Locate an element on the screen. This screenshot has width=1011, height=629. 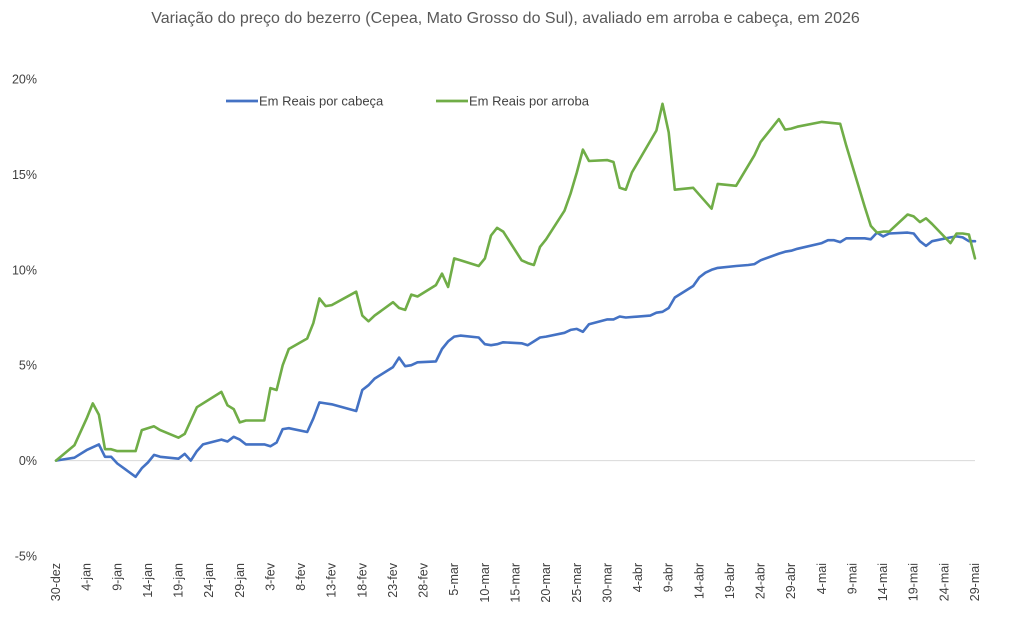
x-tick-label: 24-jan is located at coordinates (209, 580).